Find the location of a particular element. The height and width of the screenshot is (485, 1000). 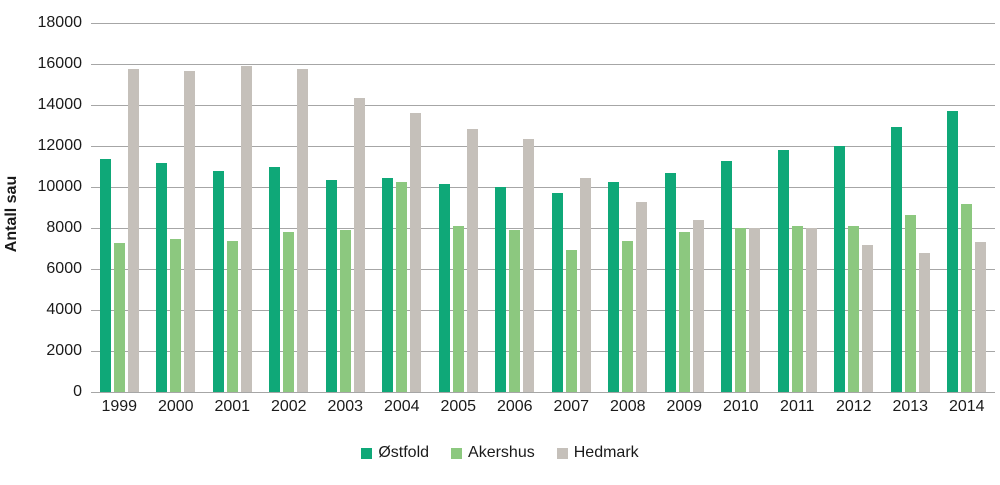

bar-hedmark-2011 is located at coordinates (811, 310).